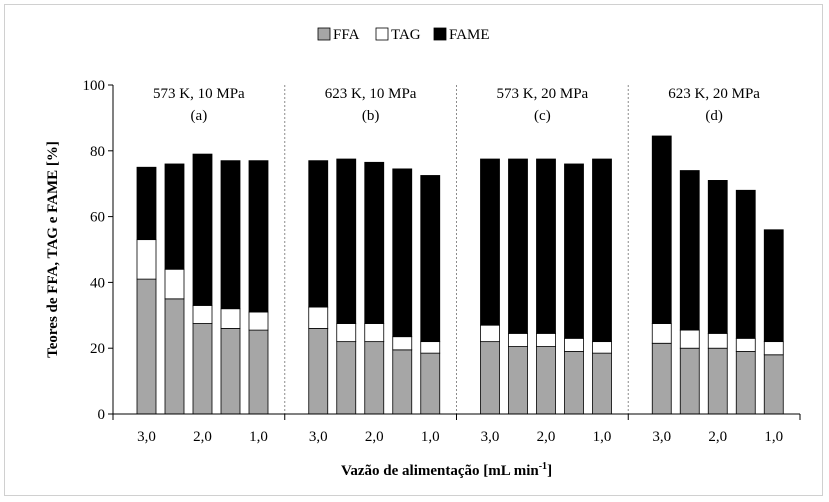  Describe the element at coordinates (97, 283) in the screenshot. I see `y-tick-label: 40` at that location.